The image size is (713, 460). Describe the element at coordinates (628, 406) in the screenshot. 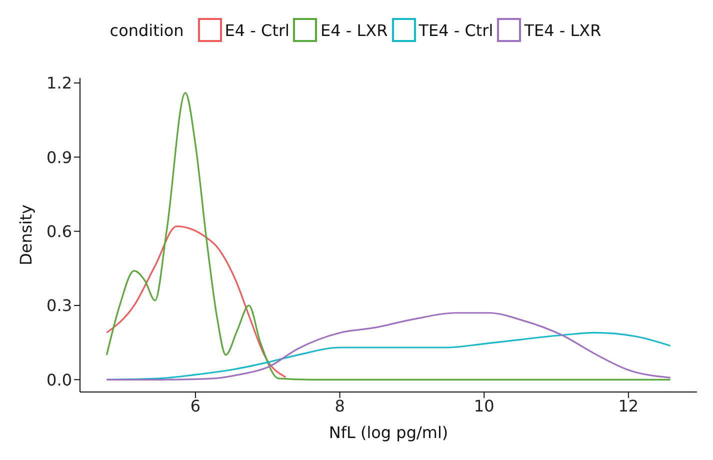

I see `x-tick-label: 12` at that location.